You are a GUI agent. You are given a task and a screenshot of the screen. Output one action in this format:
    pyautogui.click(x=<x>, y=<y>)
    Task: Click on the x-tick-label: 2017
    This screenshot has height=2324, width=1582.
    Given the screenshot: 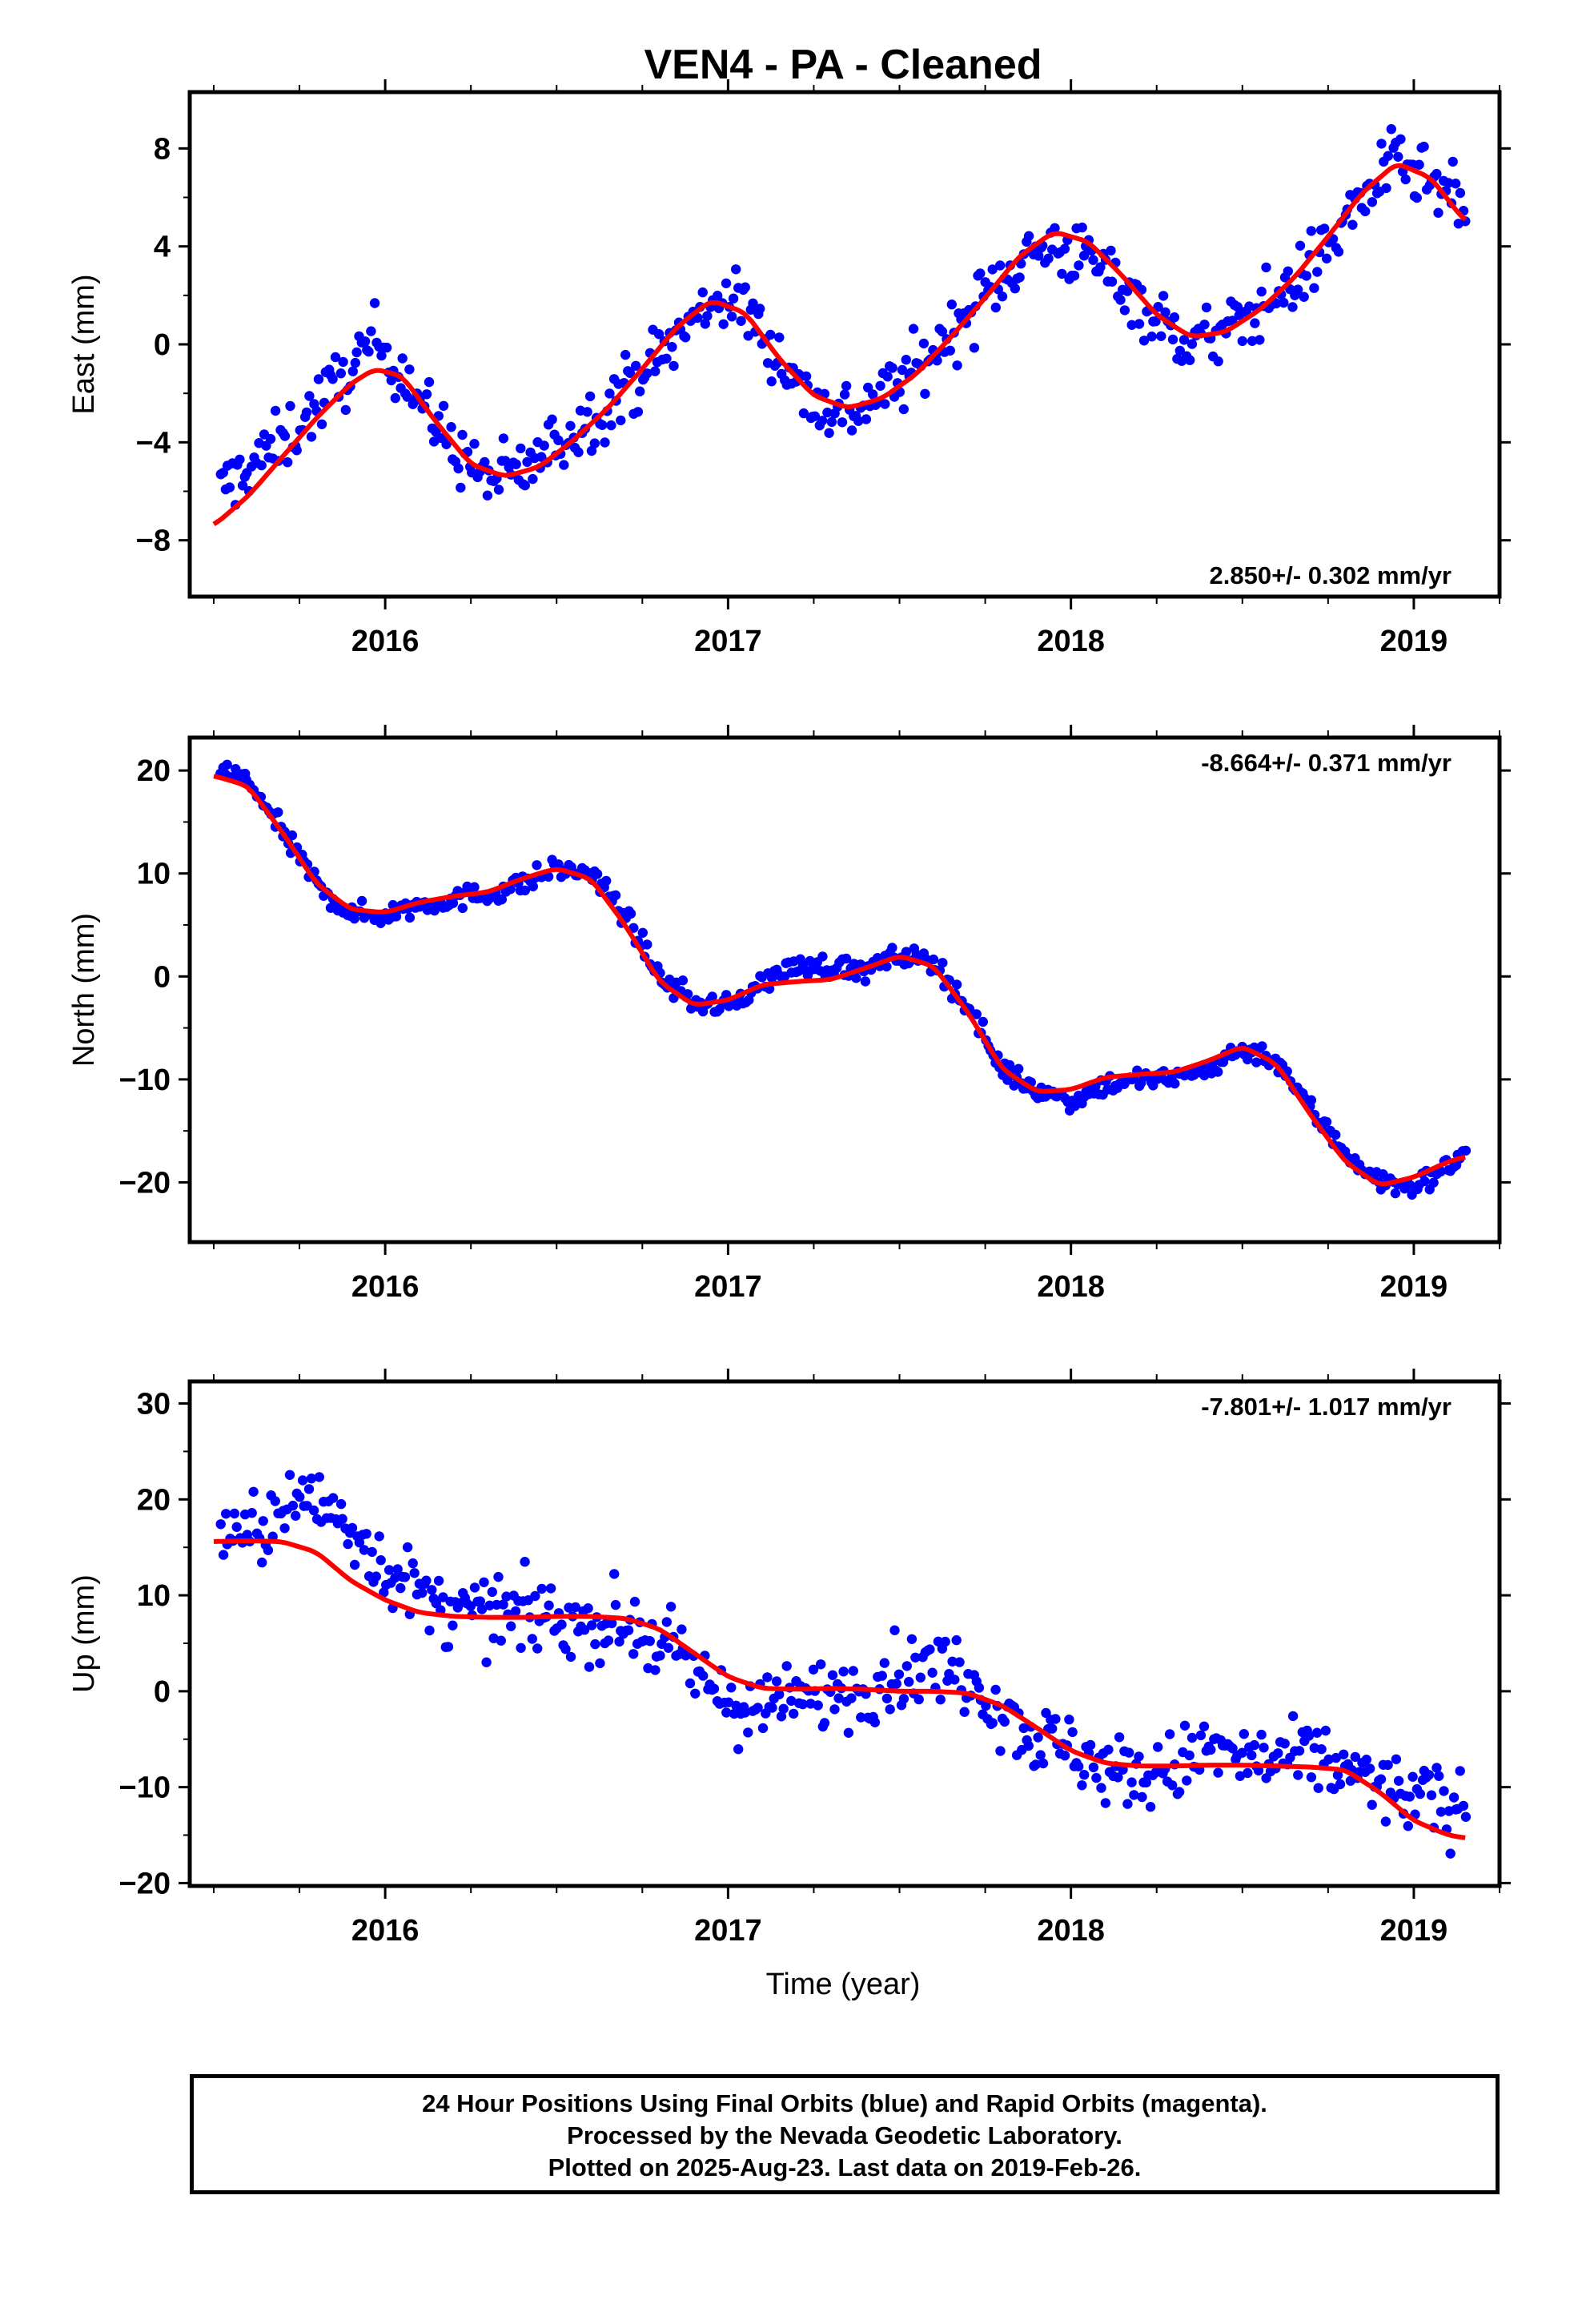 What is the action you would take?
    pyautogui.click(x=728, y=641)
    